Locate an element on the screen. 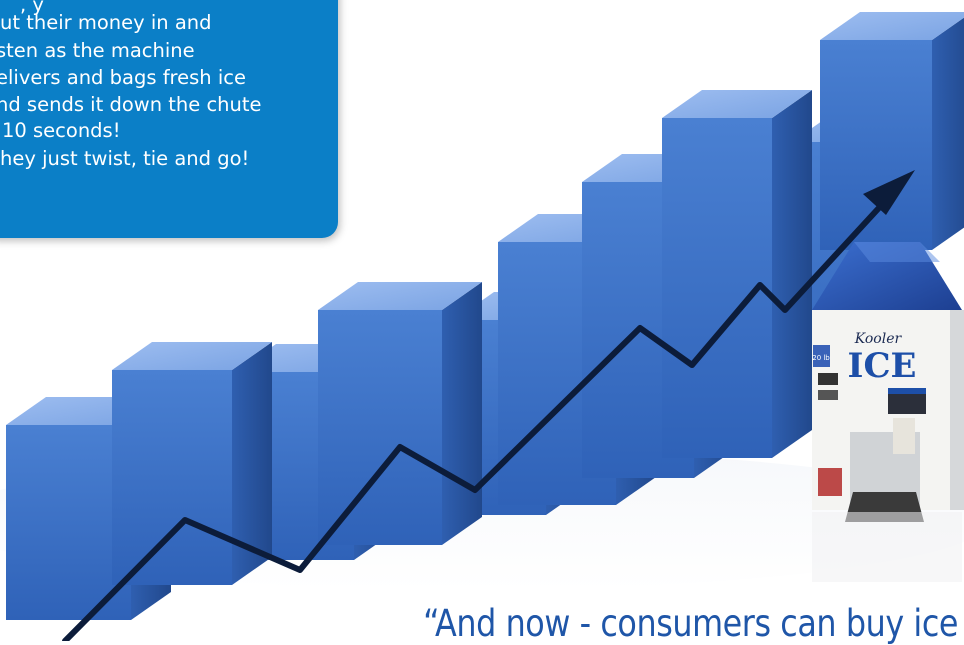 This screenshot has width=964, height=645. info-line: hey just twist, tie and go! is located at coordinates (125, 158).